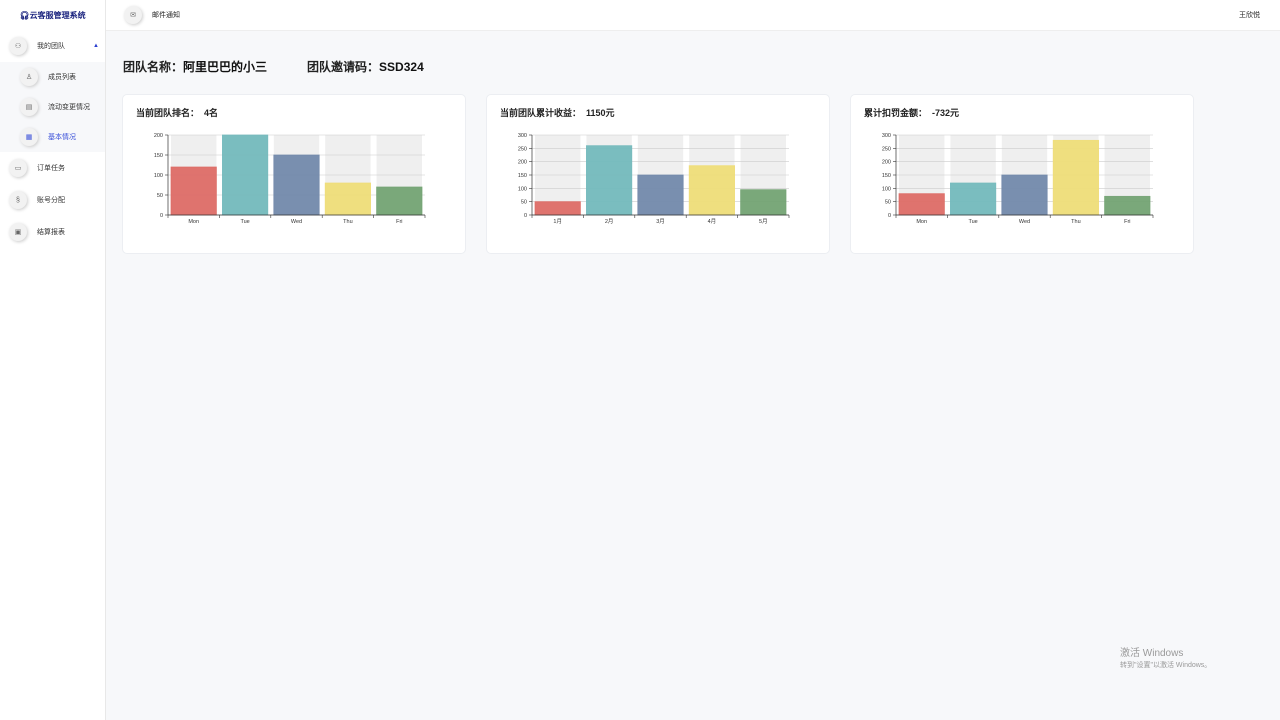 The image size is (1280, 720). I want to click on team-name: 团队名称：阿里巴巴的小三, so click(195, 66).